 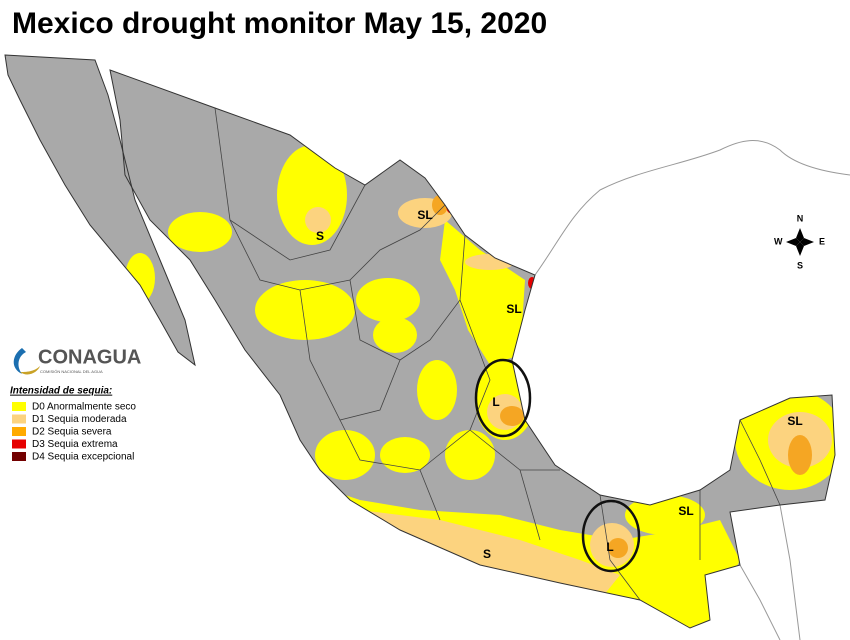 What do you see at coordinates (557, 465) in the screenshot?
I see `impact-outlines` at bounding box center [557, 465].